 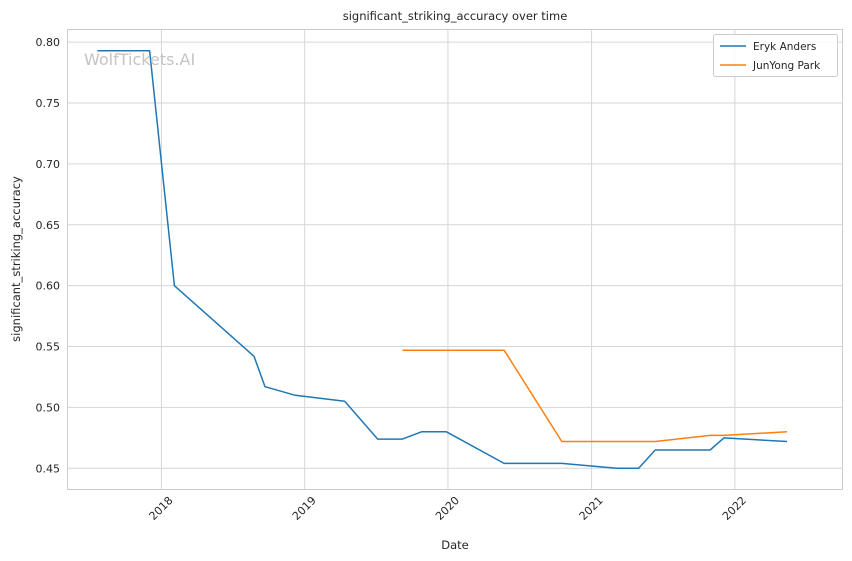 What do you see at coordinates (48, 286) in the screenshot?
I see `y-tick-label-3: 0.60` at bounding box center [48, 286].